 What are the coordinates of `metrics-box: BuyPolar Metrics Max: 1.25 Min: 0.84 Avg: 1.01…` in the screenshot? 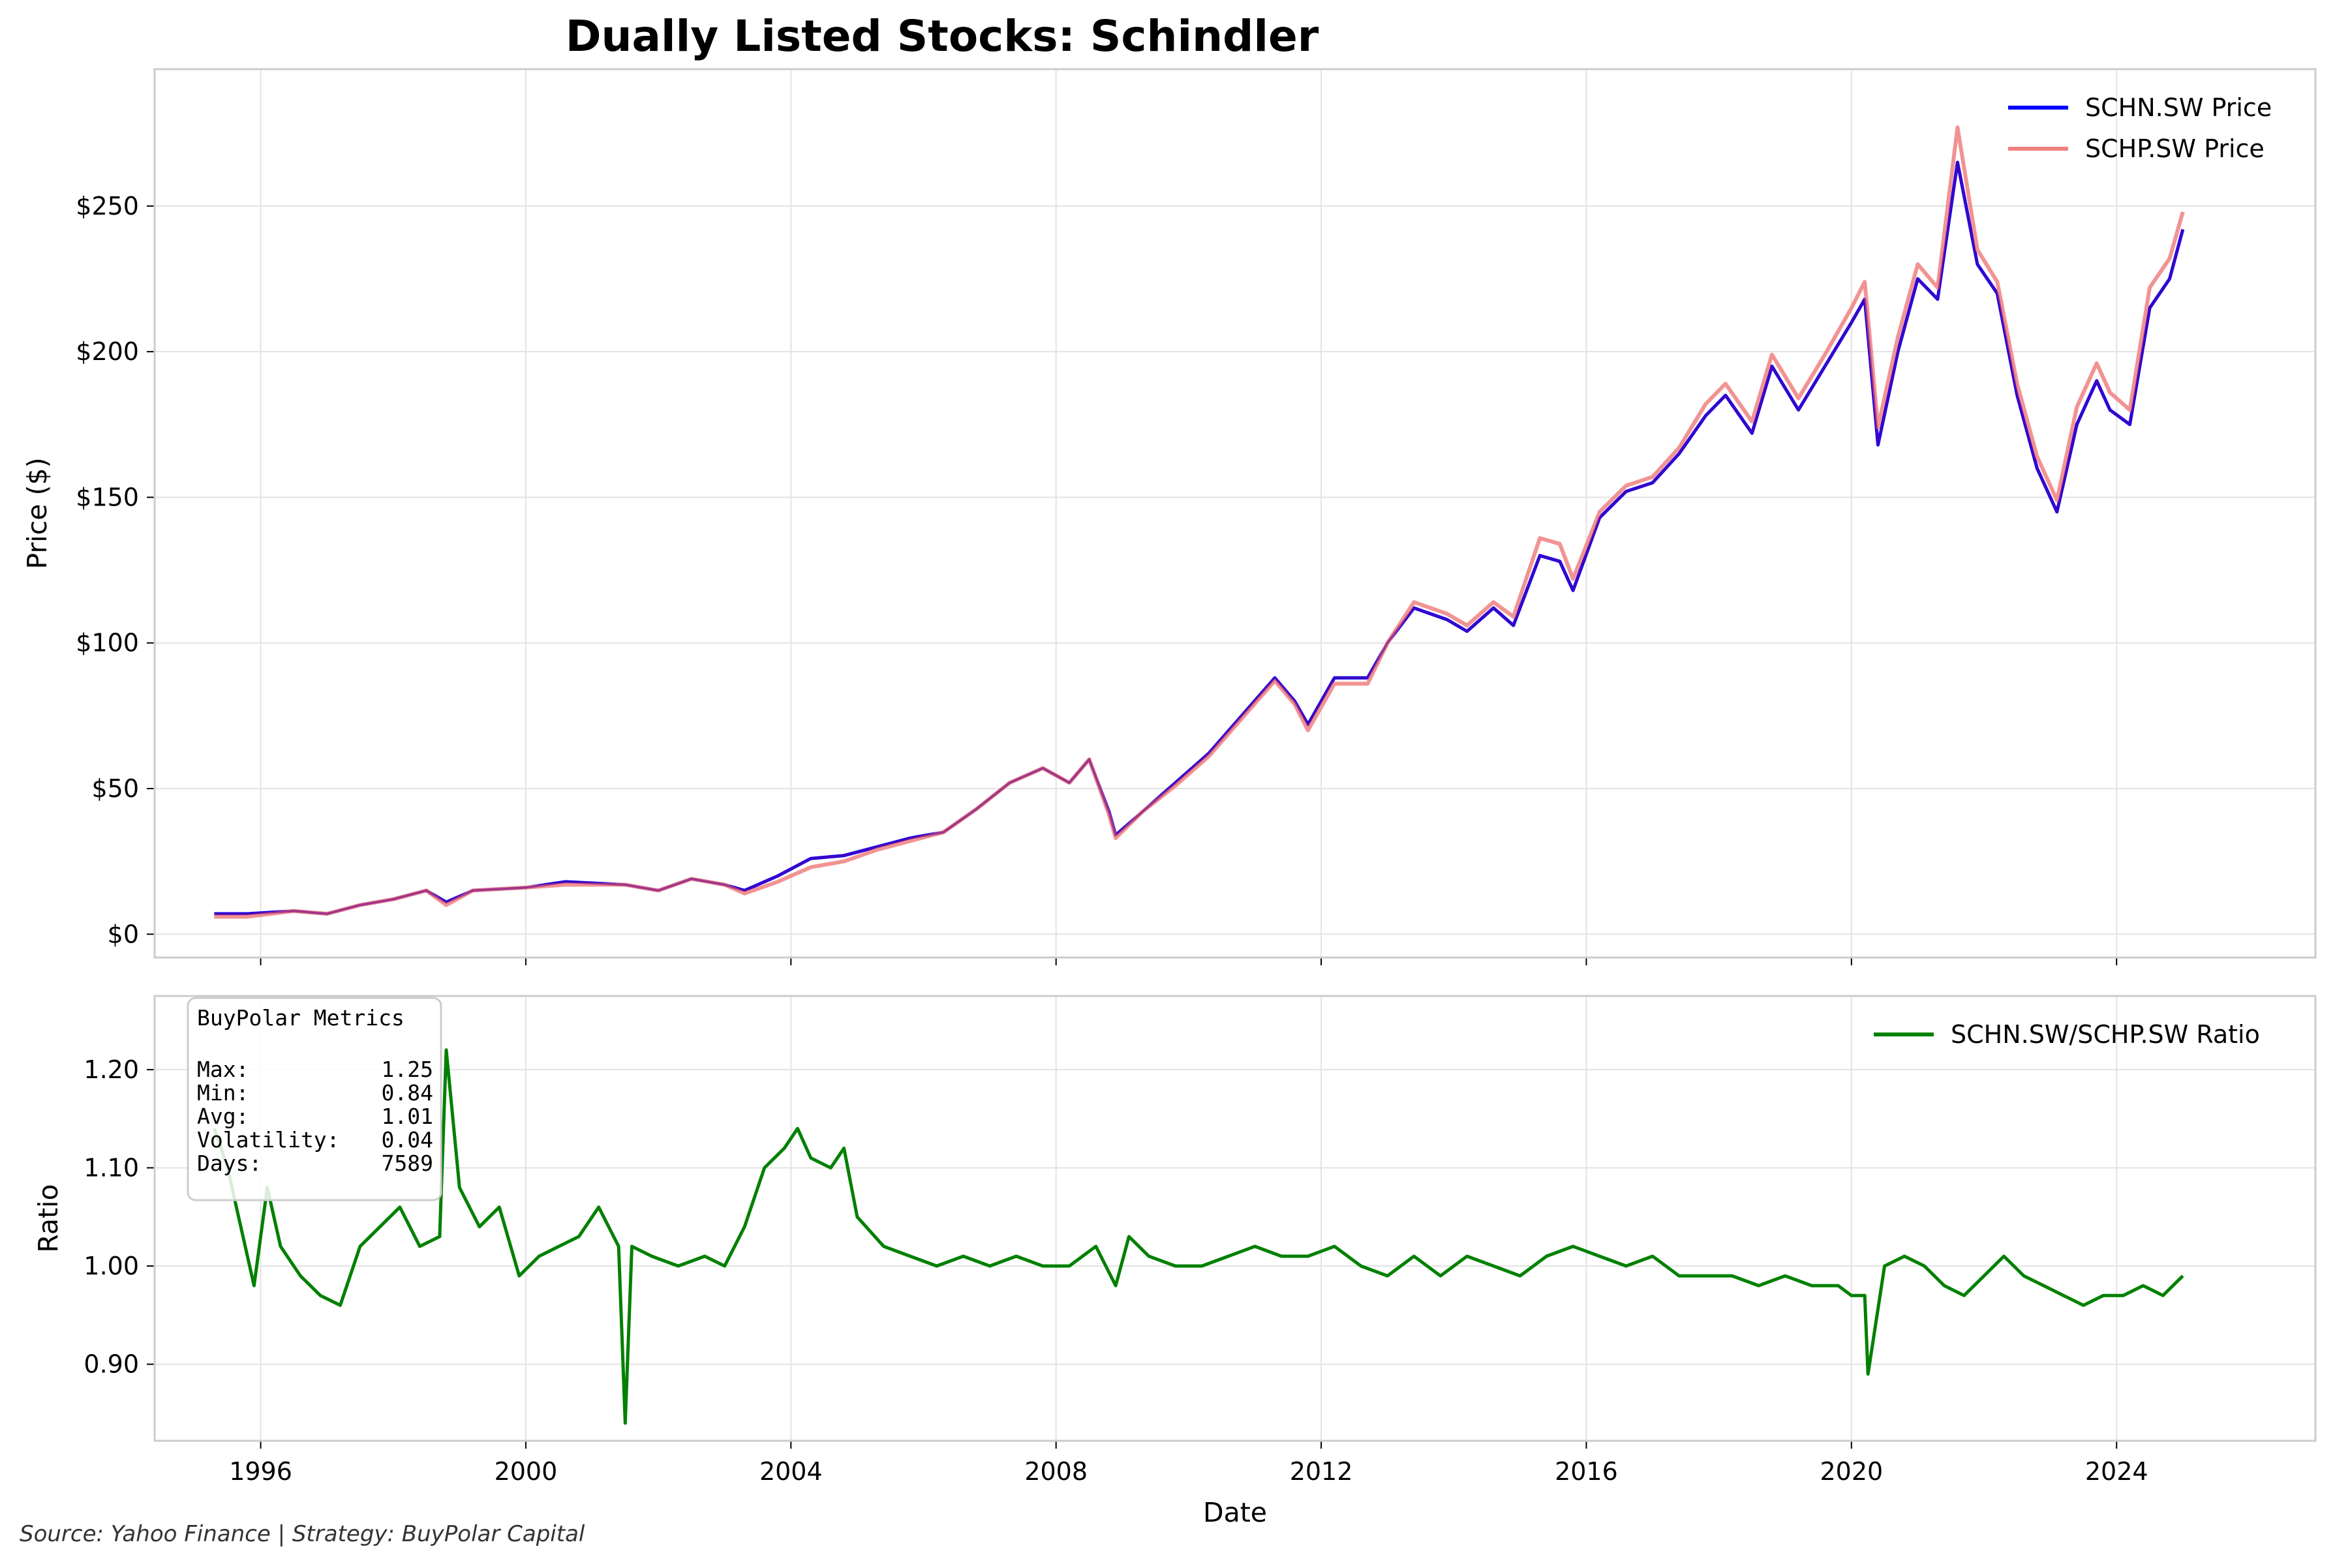 It's located at (314, 1099).